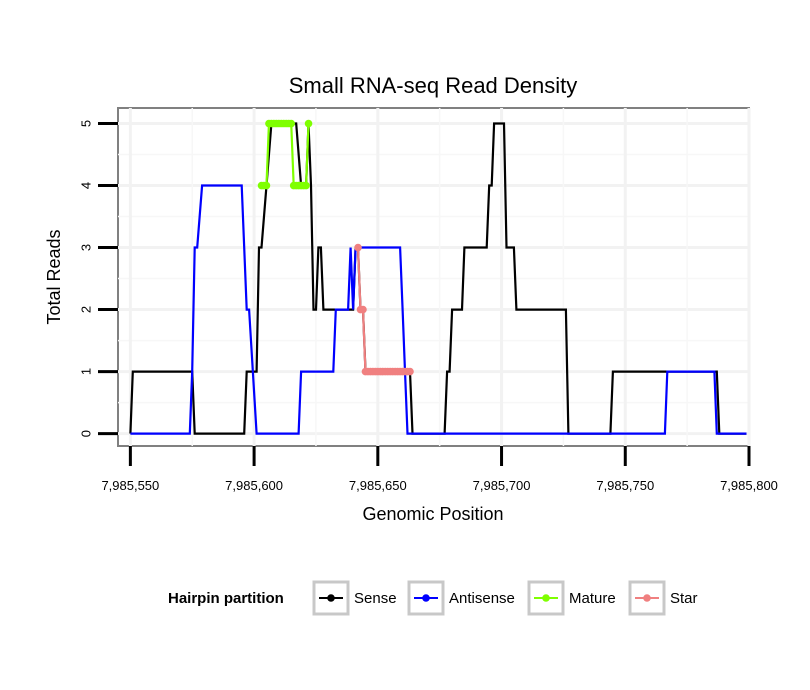  What do you see at coordinates (433, 85) in the screenshot?
I see `chart-title: Small RNA-seq Read Density` at bounding box center [433, 85].